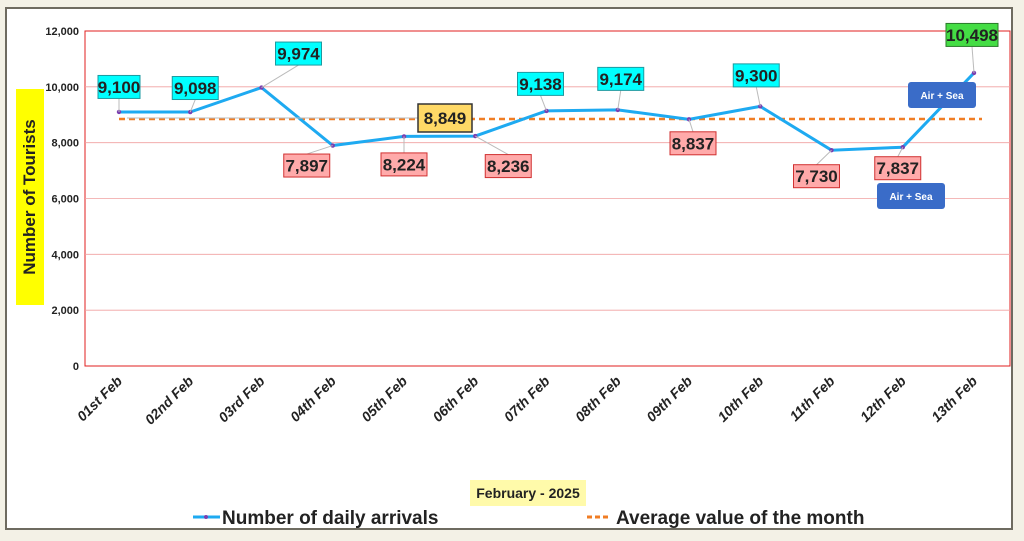 This screenshot has height=541, width=1024. I want to click on y-axis-label: Number of Tourists, so click(30, 197).